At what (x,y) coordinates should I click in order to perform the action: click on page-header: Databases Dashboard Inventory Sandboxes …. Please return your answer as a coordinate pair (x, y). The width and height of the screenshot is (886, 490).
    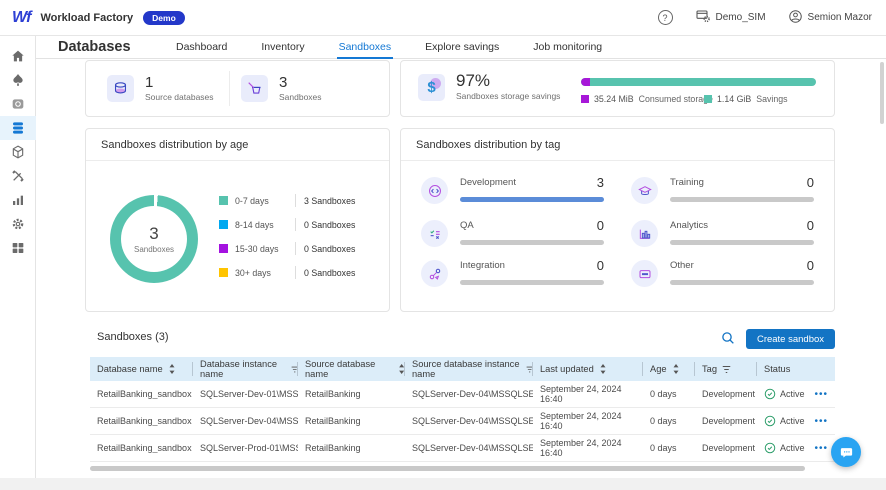
    Looking at the image, I should click on (461, 47).